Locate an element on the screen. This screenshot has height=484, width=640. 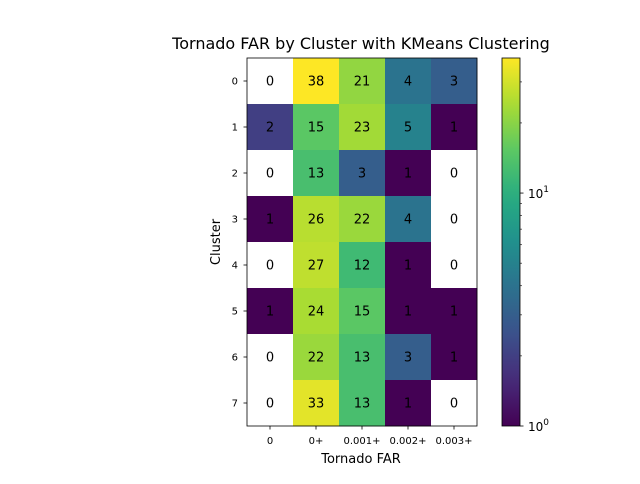
y-tick-label: 5 is located at coordinates (235, 312).